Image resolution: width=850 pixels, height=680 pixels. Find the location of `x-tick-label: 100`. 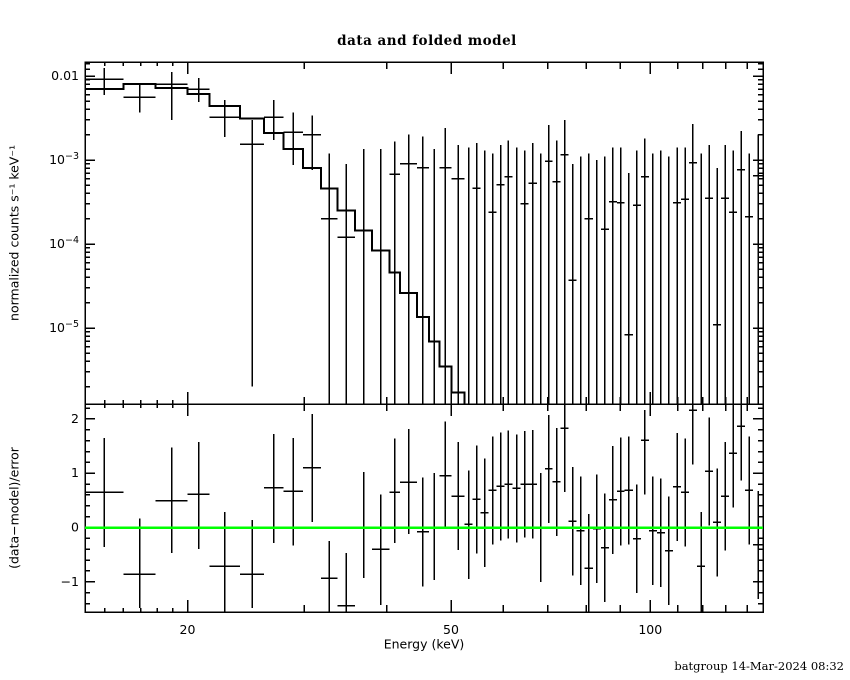

x-tick-label: 100 is located at coordinates (650, 629).